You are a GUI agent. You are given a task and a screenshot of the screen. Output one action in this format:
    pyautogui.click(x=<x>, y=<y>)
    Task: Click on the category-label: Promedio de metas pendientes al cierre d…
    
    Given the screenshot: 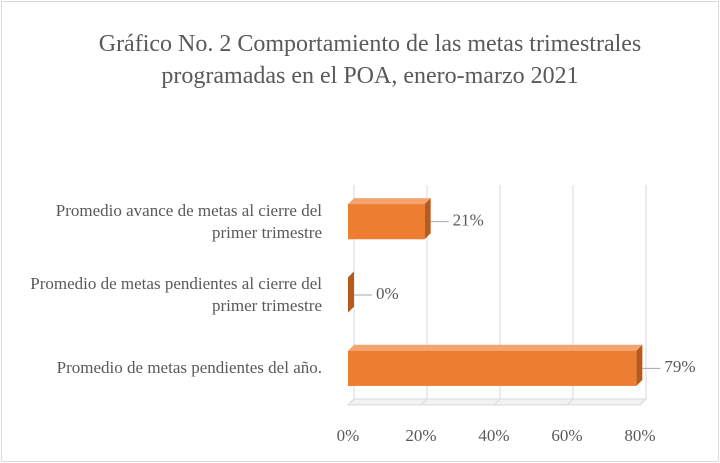 What is the action you would take?
    pyautogui.click(x=176, y=294)
    